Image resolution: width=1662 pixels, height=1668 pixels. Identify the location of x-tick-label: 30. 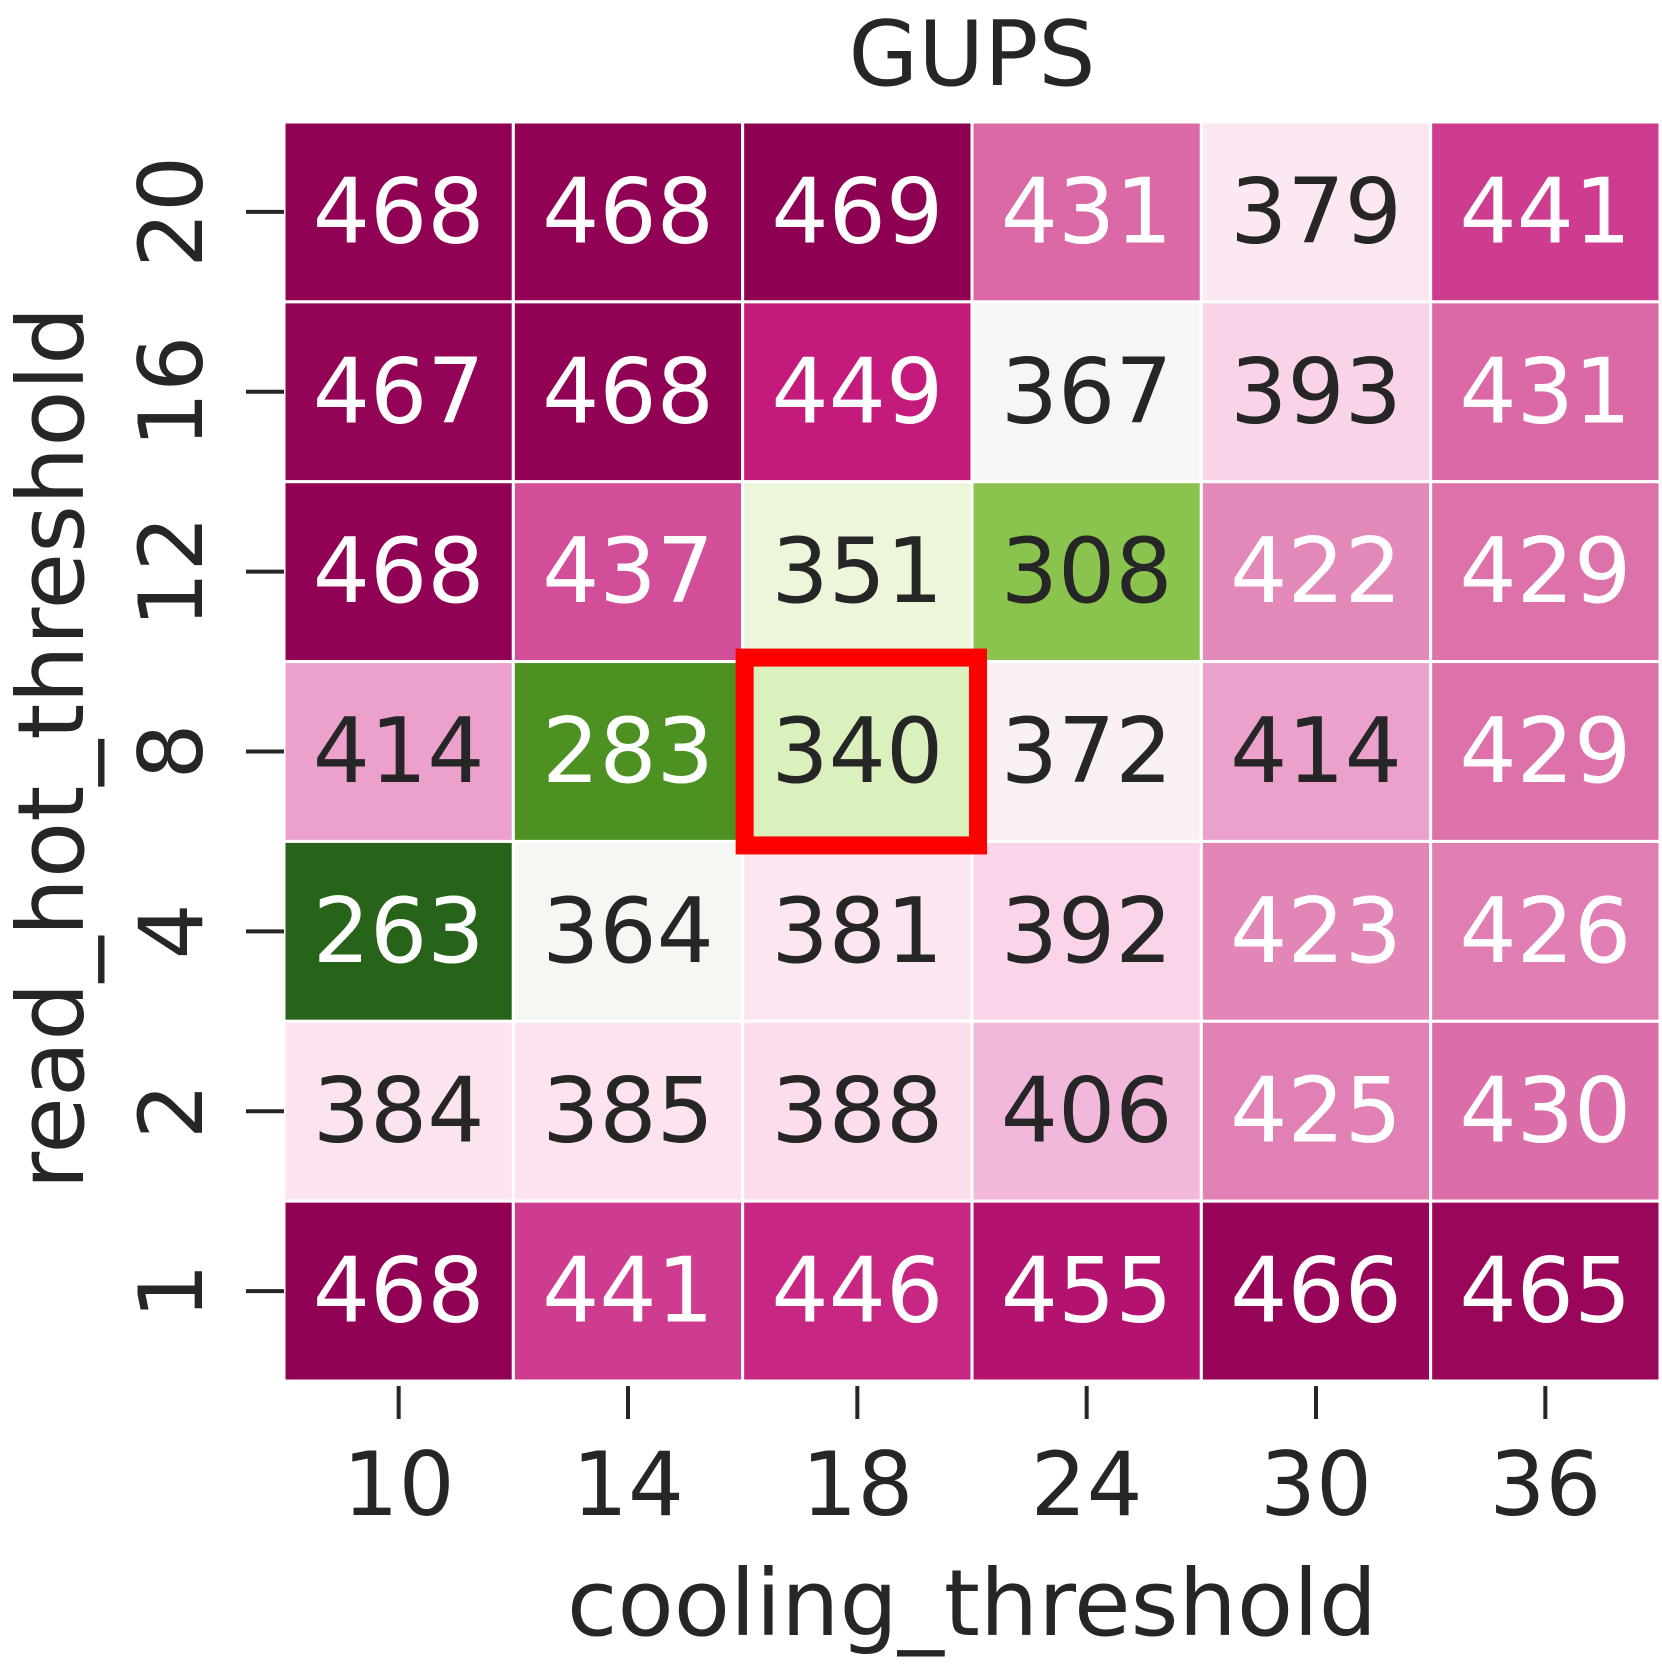
(1316, 1484).